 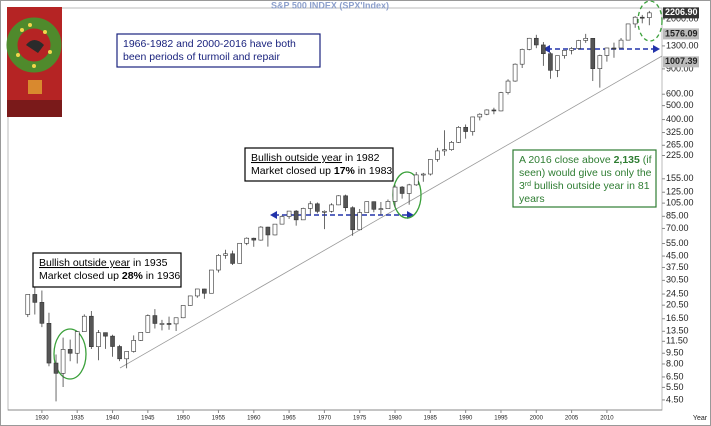 I want to click on y-tick-label: 55.00, so click(x=677, y=243).